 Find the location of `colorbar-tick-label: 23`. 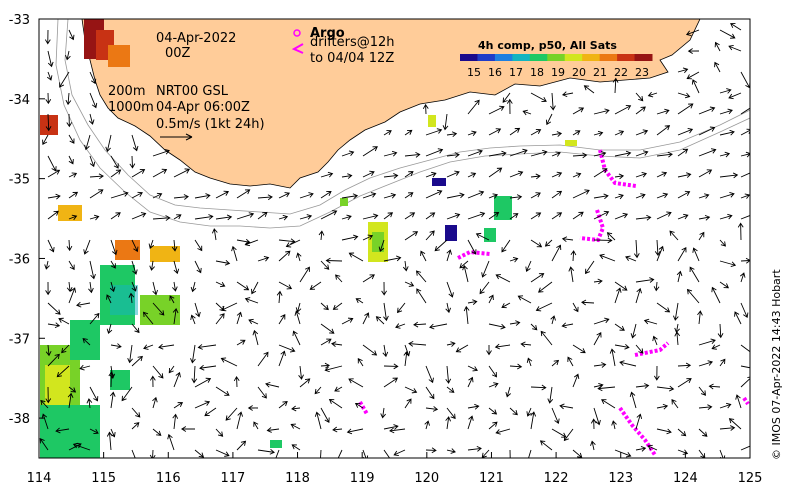

colorbar-tick-label: 23 is located at coordinates (642, 72).